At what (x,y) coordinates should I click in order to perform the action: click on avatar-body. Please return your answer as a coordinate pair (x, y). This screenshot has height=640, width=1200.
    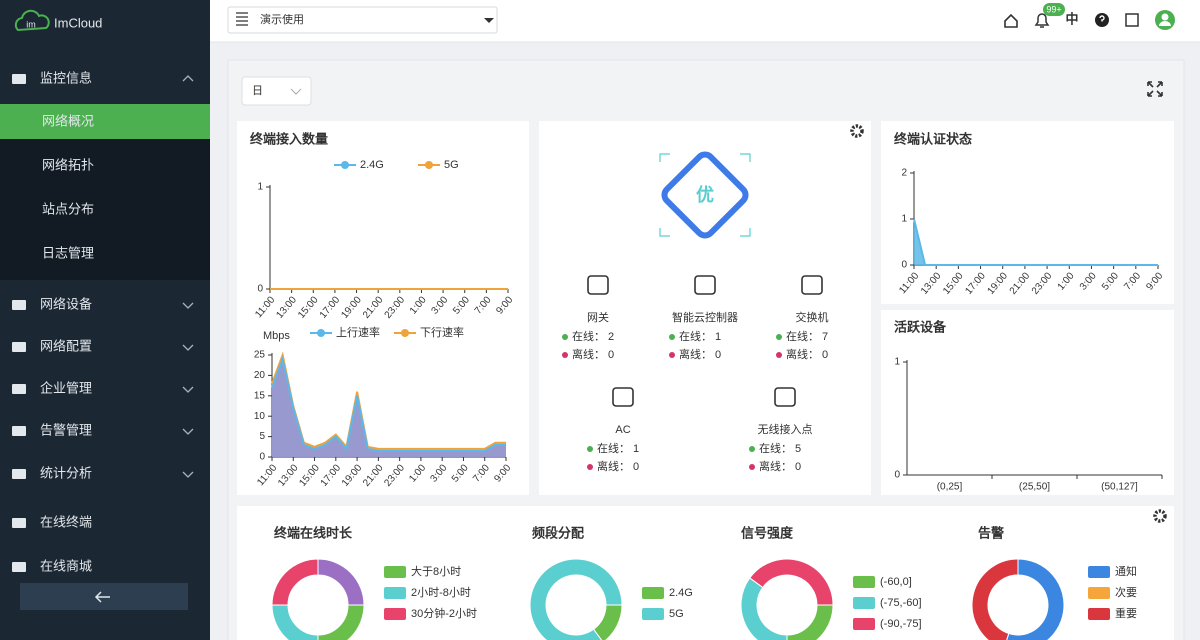
    Looking at the image, I should click on (1165, 23).